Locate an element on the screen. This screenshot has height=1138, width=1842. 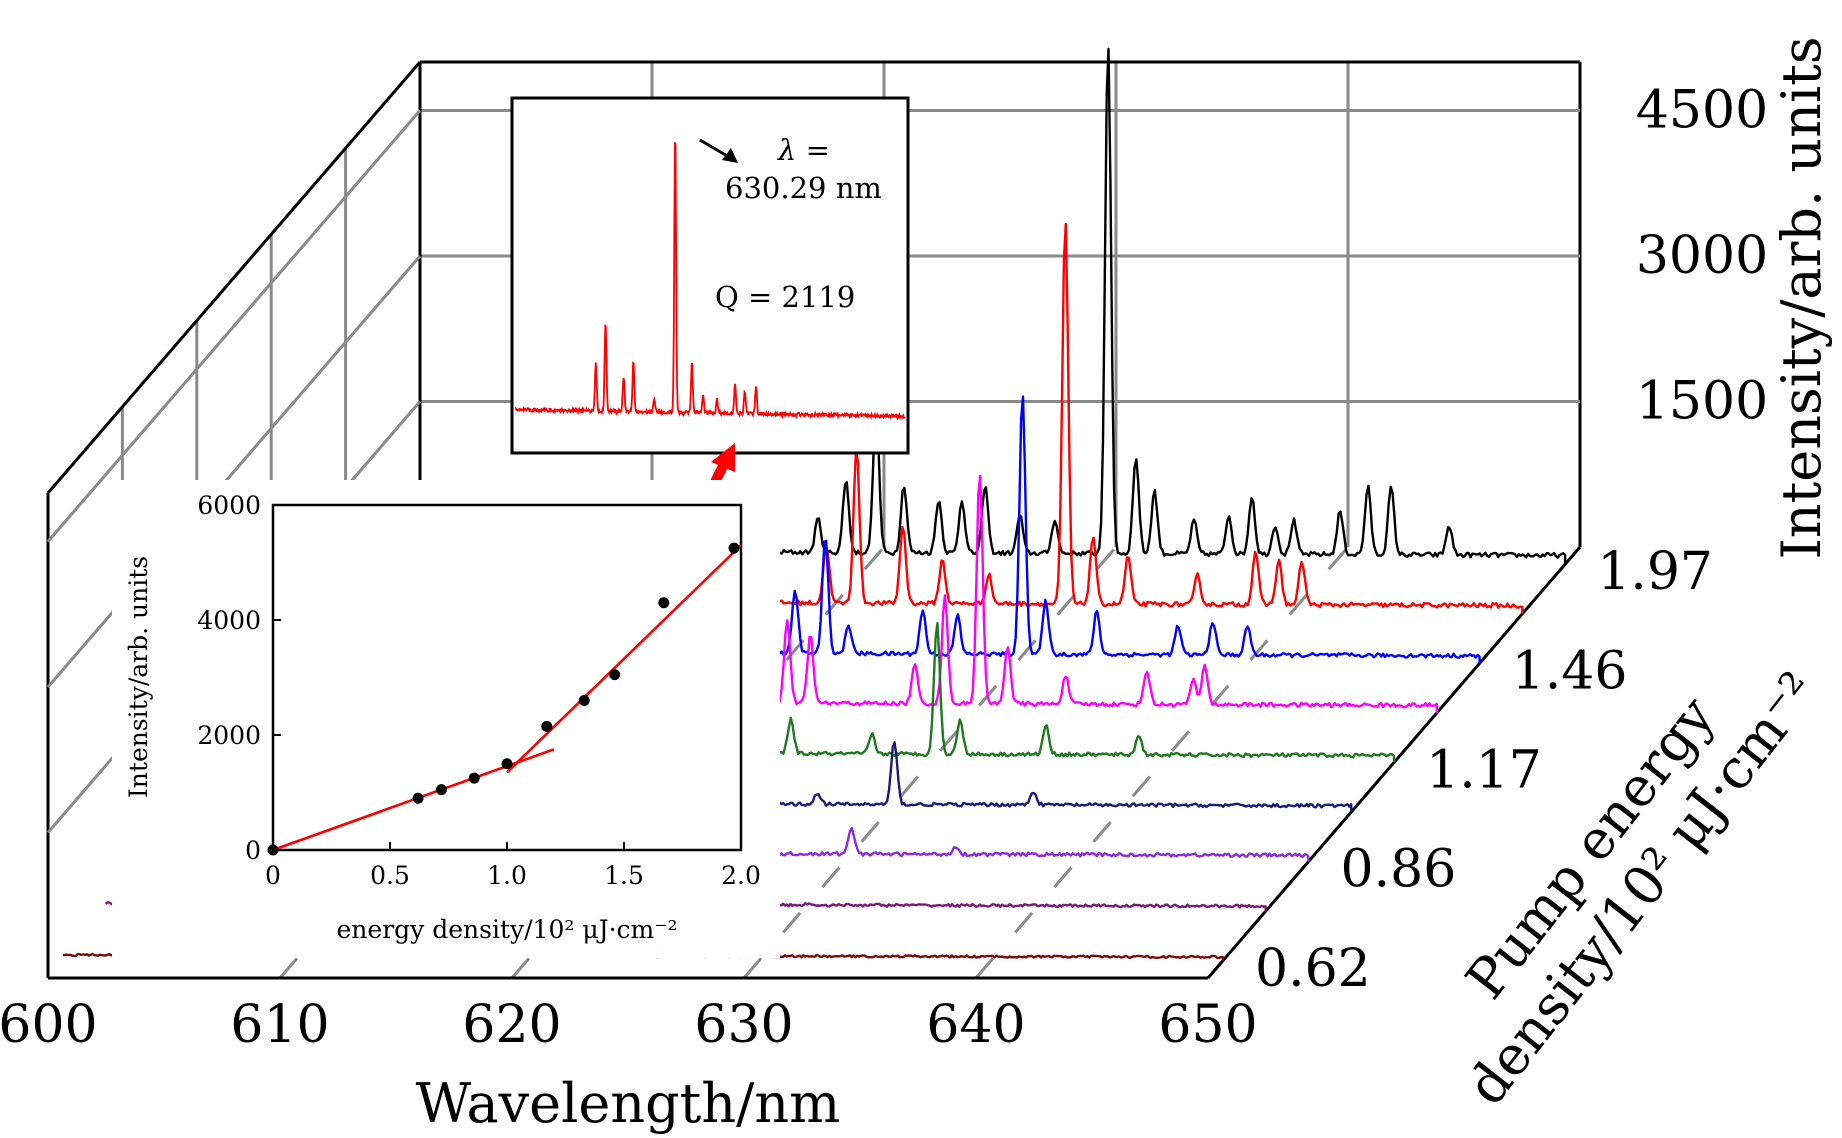
threshold-x-tick-label: 1.0 is located at coordinates (507, 875).